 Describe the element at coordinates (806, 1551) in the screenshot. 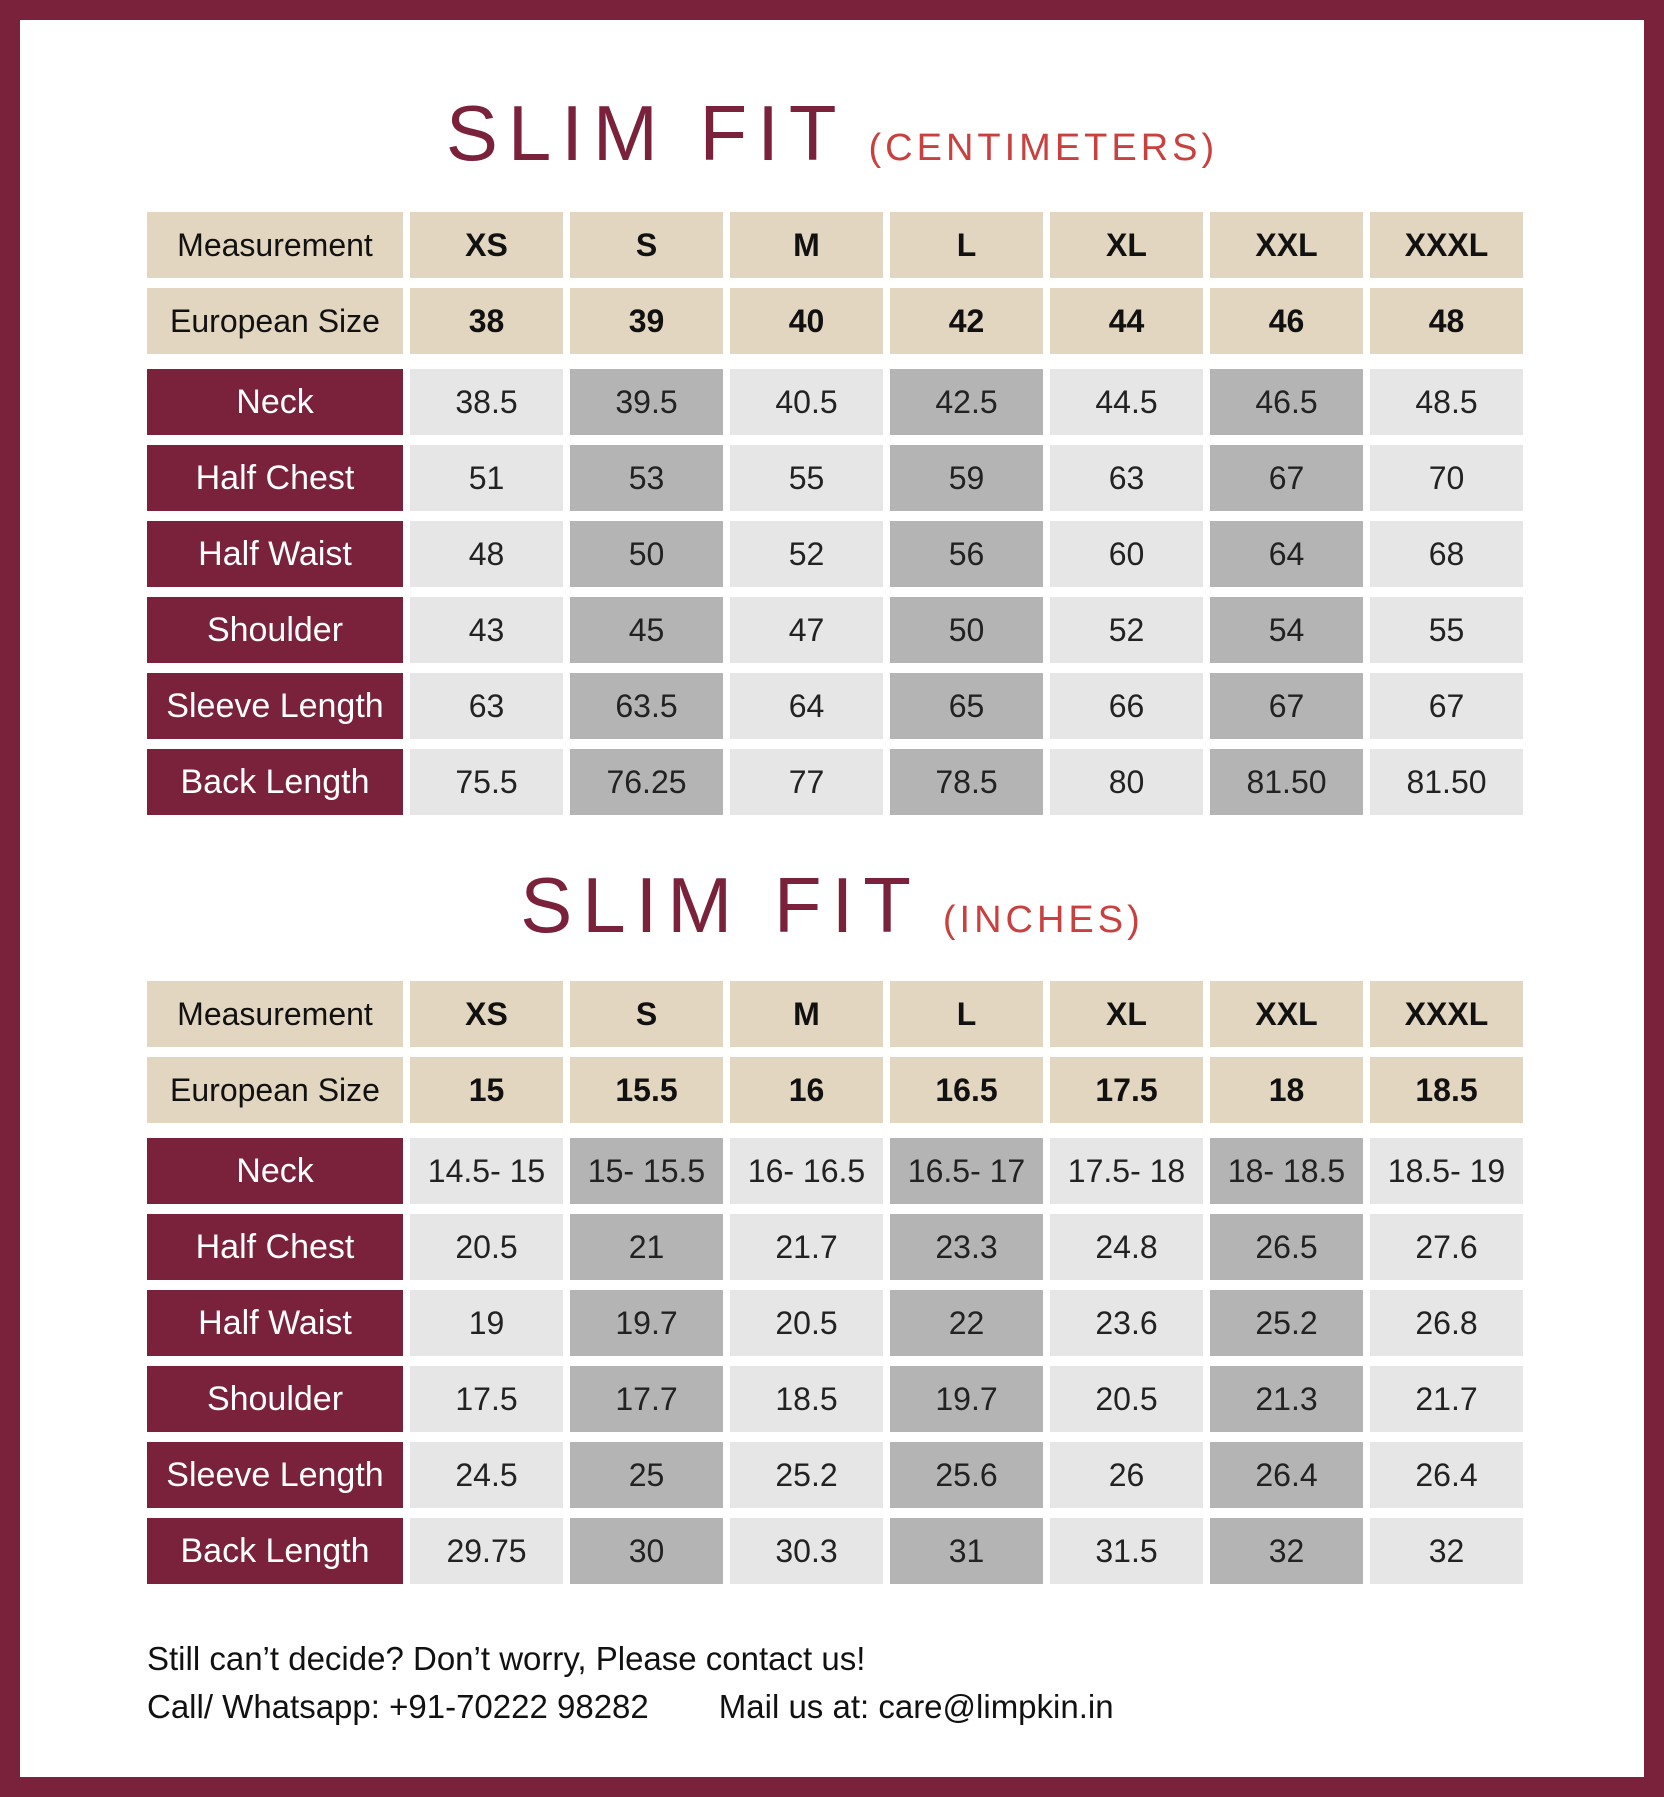

I see `table-cell: 30.3` at that location.